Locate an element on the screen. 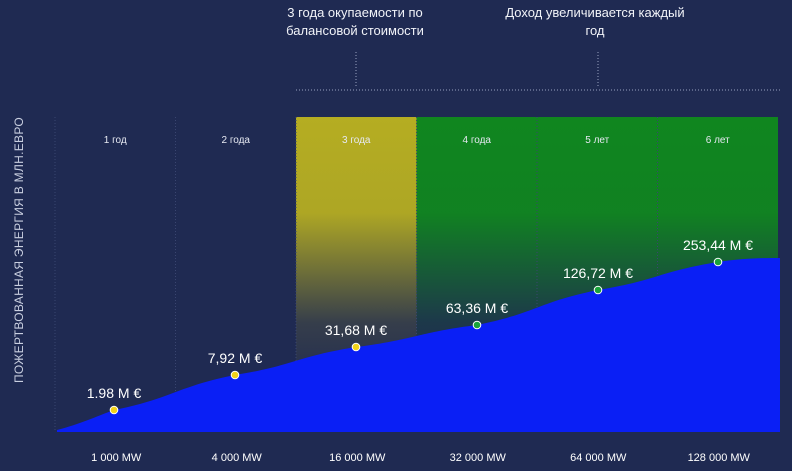 The width and height of the screenshot is (792, 471). data-label: 126,72 M € is located at coordinates (598, 273).